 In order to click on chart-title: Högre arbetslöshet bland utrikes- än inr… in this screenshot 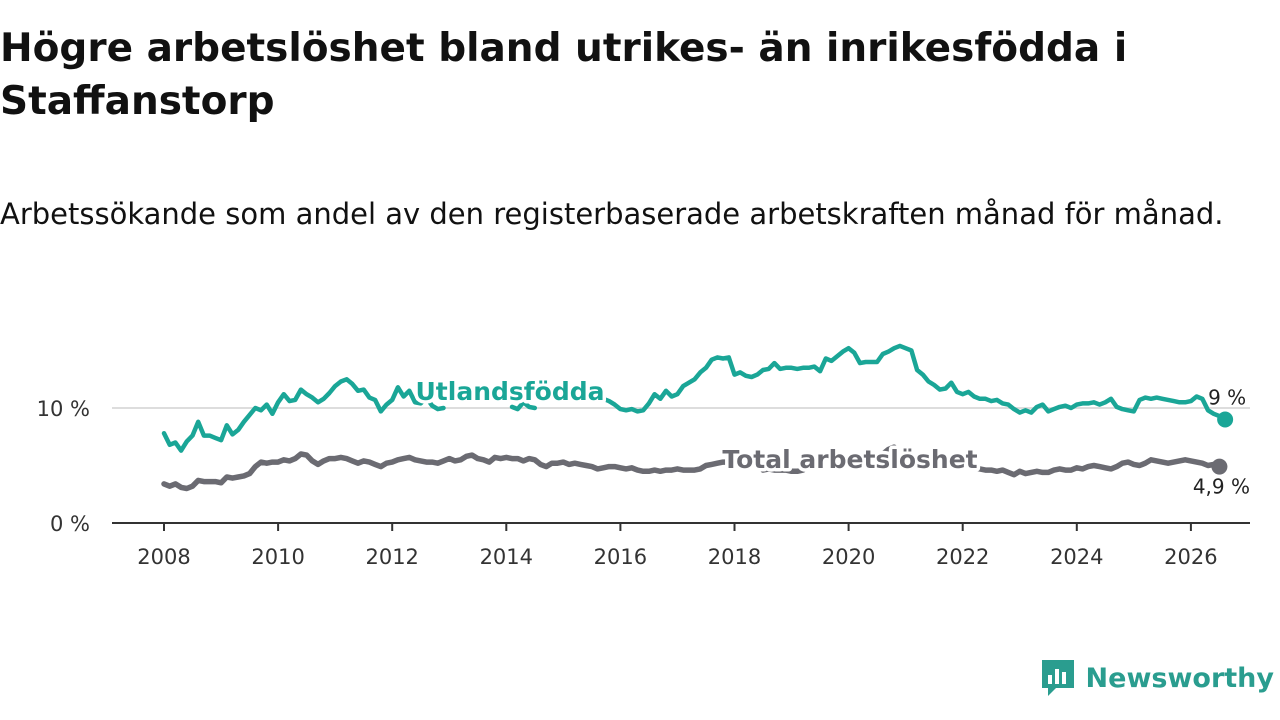, I will do `click(564, 75)`.